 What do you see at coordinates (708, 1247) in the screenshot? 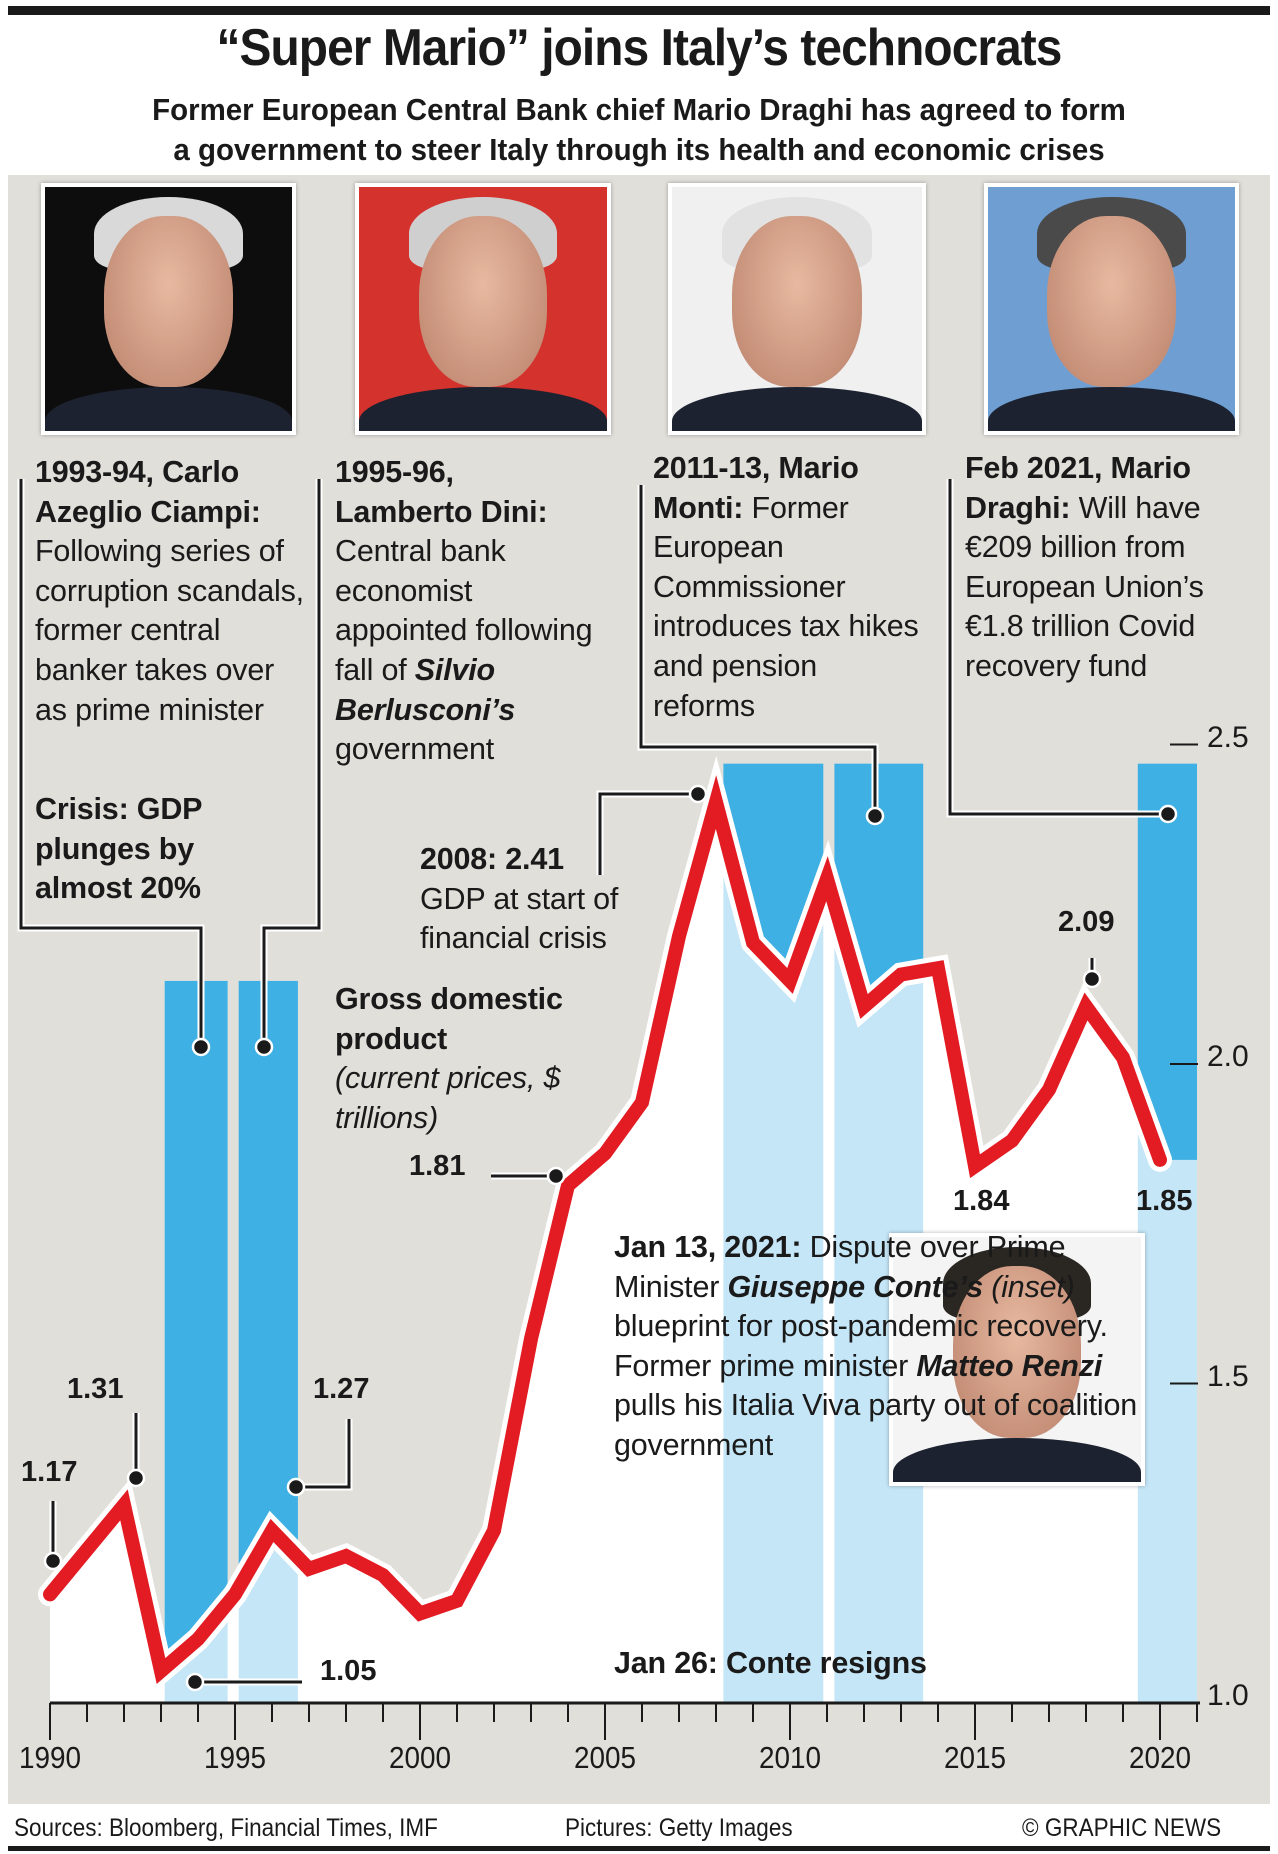
I see `conte-heading: Jan 13, 2021:` at bounding box center [708, 1247].